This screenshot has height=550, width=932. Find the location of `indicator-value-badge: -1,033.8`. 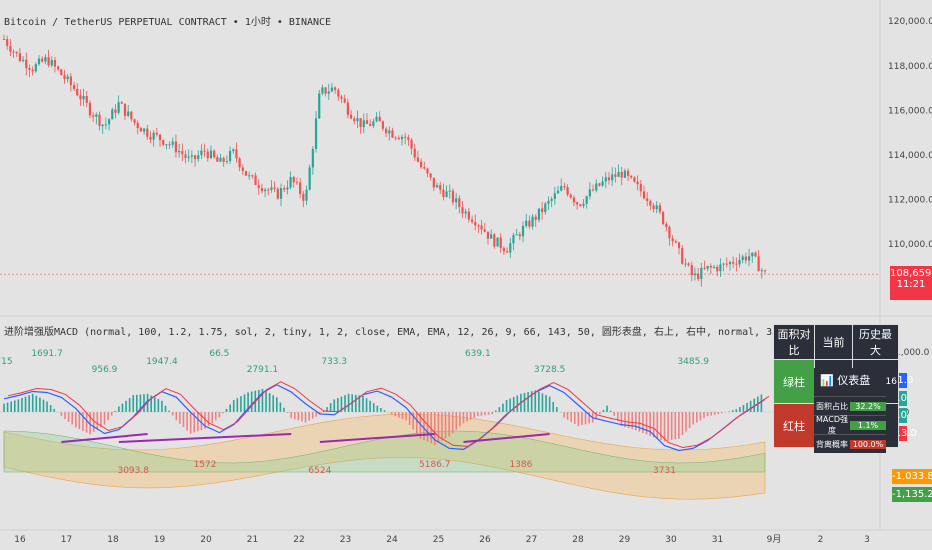

indicator-value-badge: -1,033.8 is located at coordinates (912, 476).